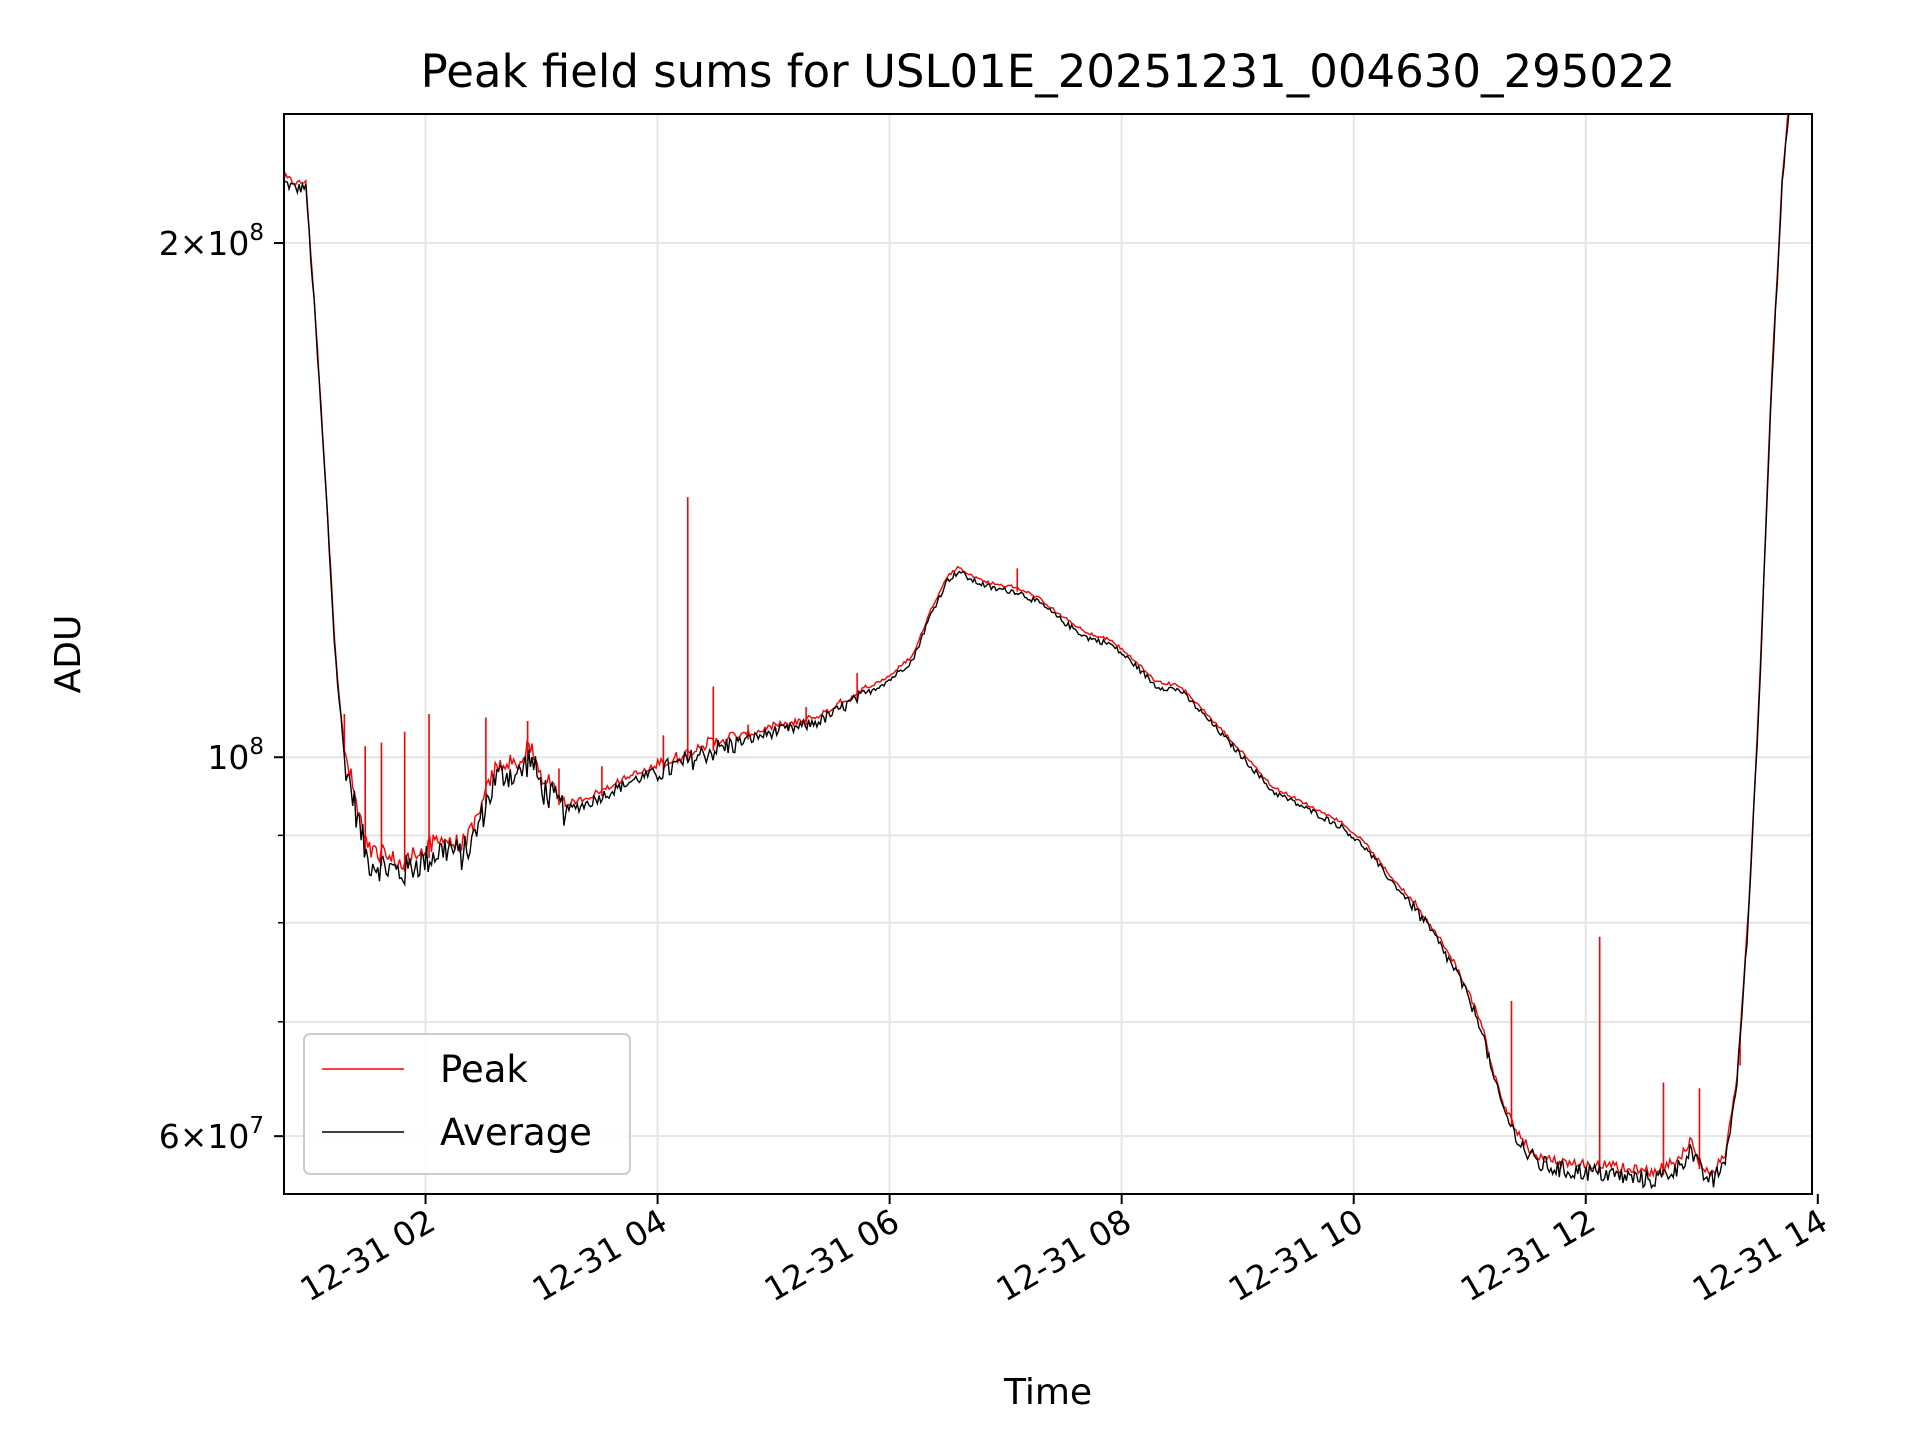  What do you see at coordinates (211, 1134) in the screenshot?
I see `y-tick-label: 6×107` at bounding box center [211, 1134].